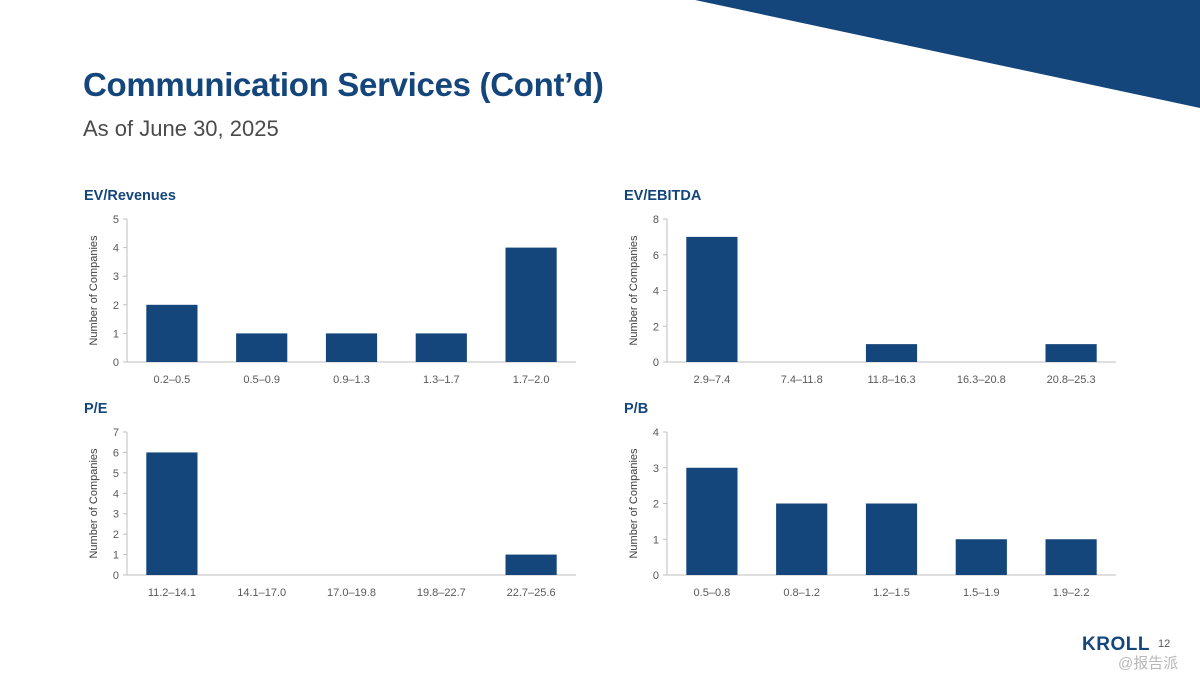  I want to click on y-tick-label-ev-revenues: 4, so click(116, 249).